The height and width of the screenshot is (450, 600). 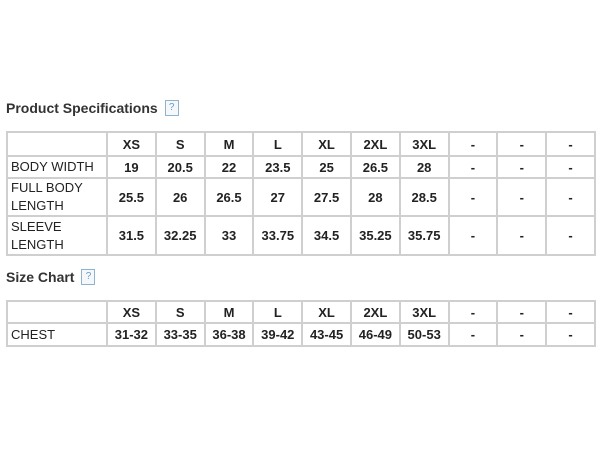 I want to click on table-cell: 25, so click(x=326, y=167).